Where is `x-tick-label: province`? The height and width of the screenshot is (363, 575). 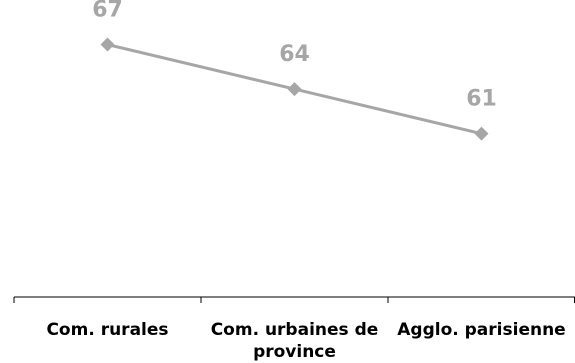 x-tick-label: province is located at coordinates (294, 352).